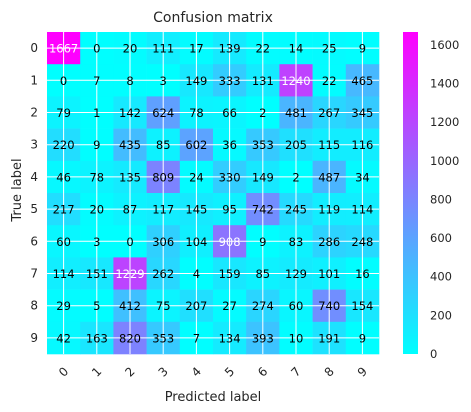  I want to click on x-axis-label: Predicted label, so click(213, 397).